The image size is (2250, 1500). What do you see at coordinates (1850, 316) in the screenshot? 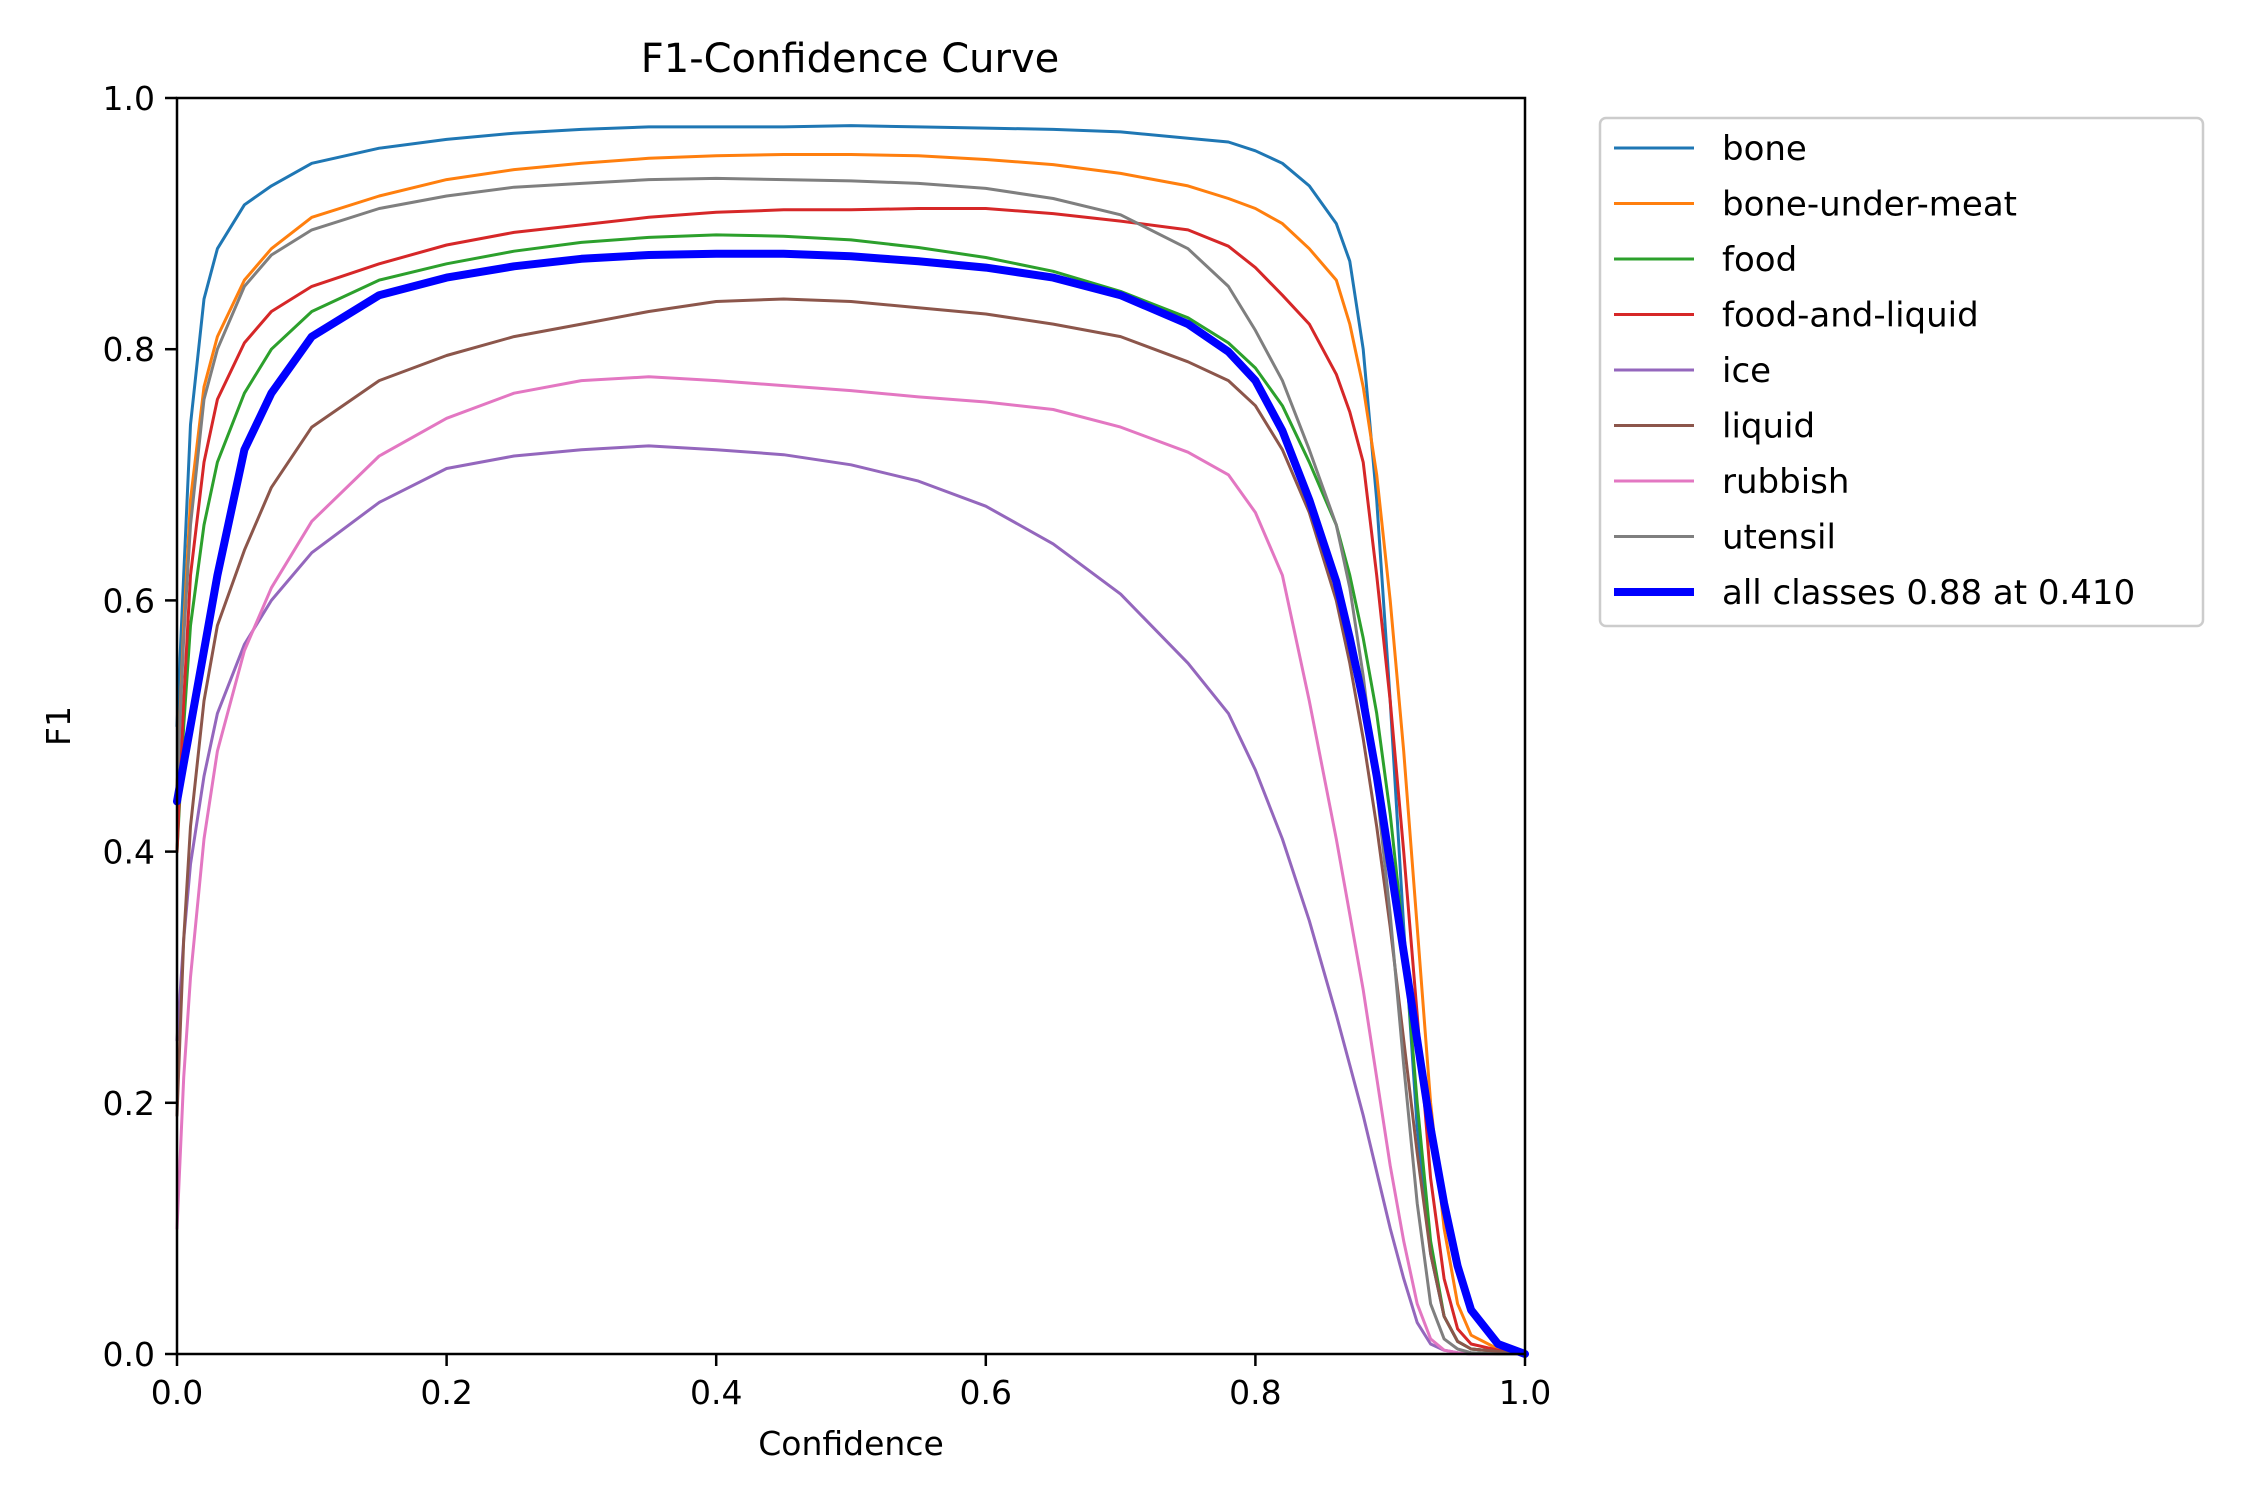
I see `legend-label: food-and-liquid` at bounding box center [1850, 316].